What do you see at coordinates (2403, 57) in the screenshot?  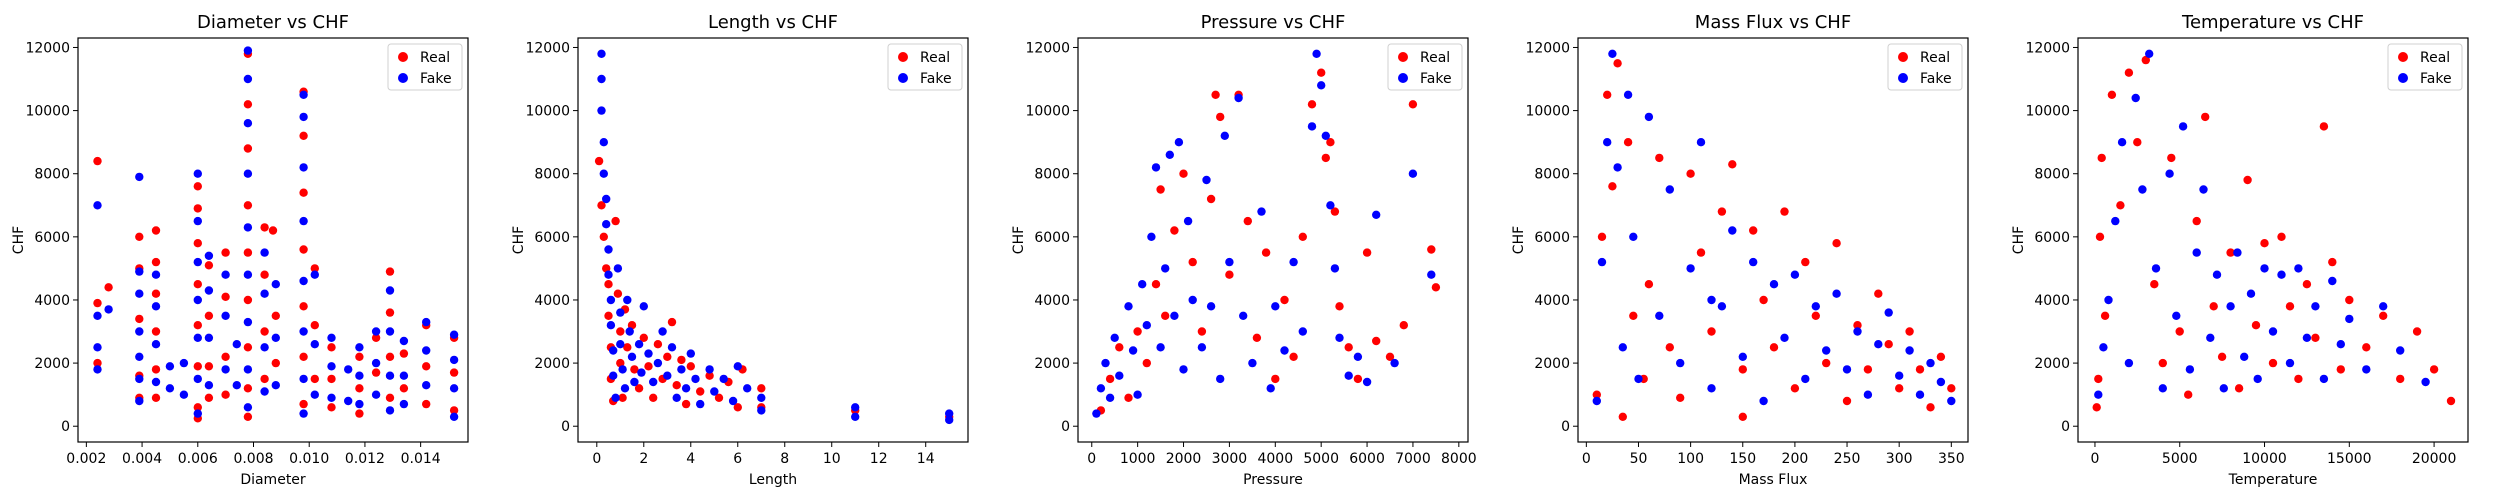 I see `legend-marker-real` at bounding box center [2403, 57].